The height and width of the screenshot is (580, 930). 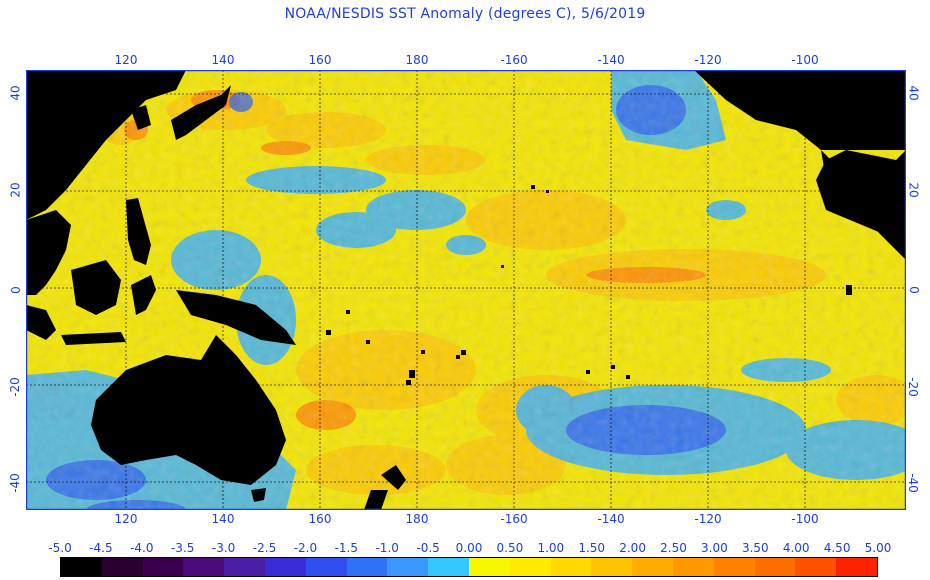 What do you see at coordinates (755, 548) in the screenshot?
I see `colorbar-tick-label: 3.50` at bounding box center [755, 548].